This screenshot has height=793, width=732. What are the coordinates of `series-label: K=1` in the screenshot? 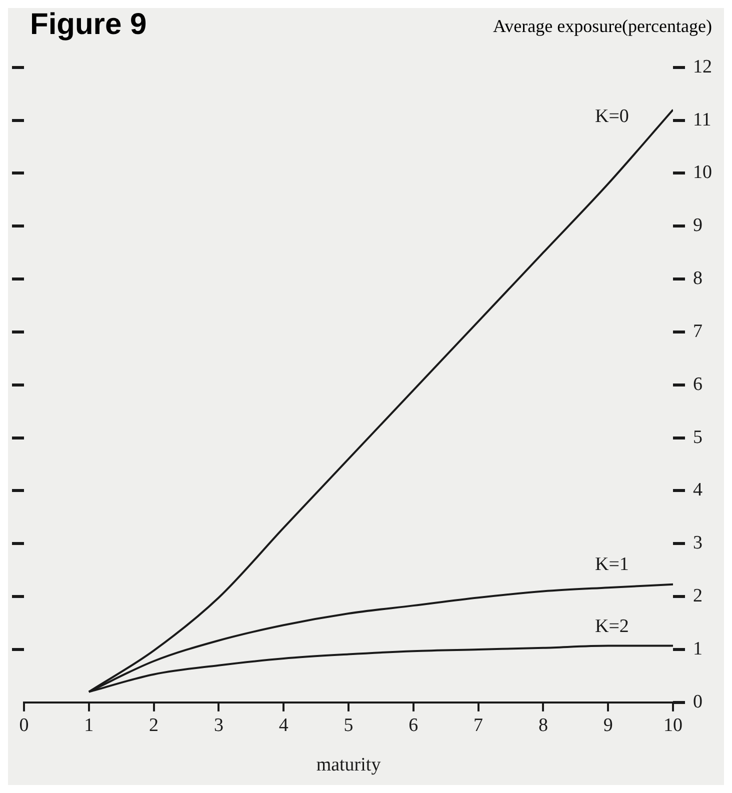 It's located at (612, 565).